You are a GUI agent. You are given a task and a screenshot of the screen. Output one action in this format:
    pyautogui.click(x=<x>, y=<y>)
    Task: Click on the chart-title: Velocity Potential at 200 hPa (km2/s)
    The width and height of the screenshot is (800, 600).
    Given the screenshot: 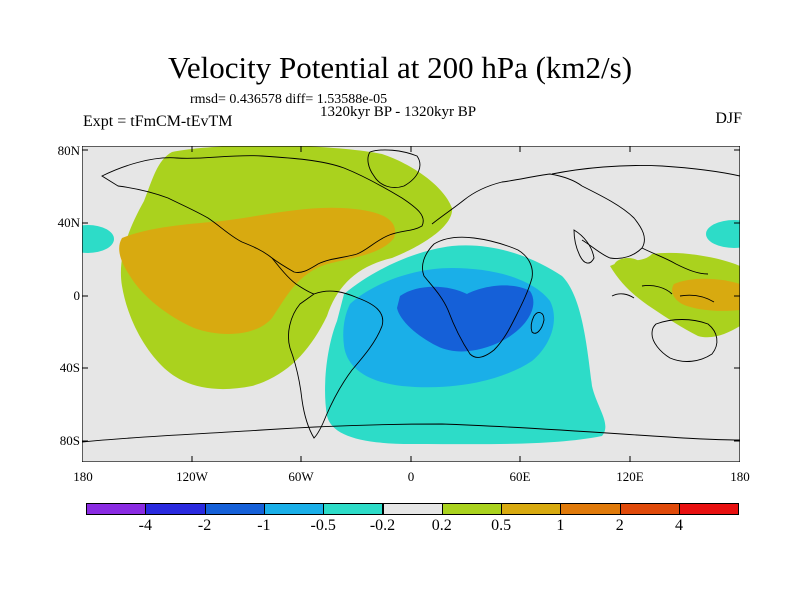 What is the action you would take?
    pyautogui.click(x=400, y=67)
    